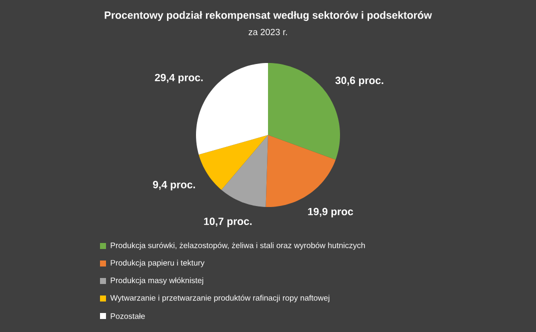  Describe the element at coordinates (228, 223) in the screenshot. I see `data-label: 10,7 proc.` at that location.